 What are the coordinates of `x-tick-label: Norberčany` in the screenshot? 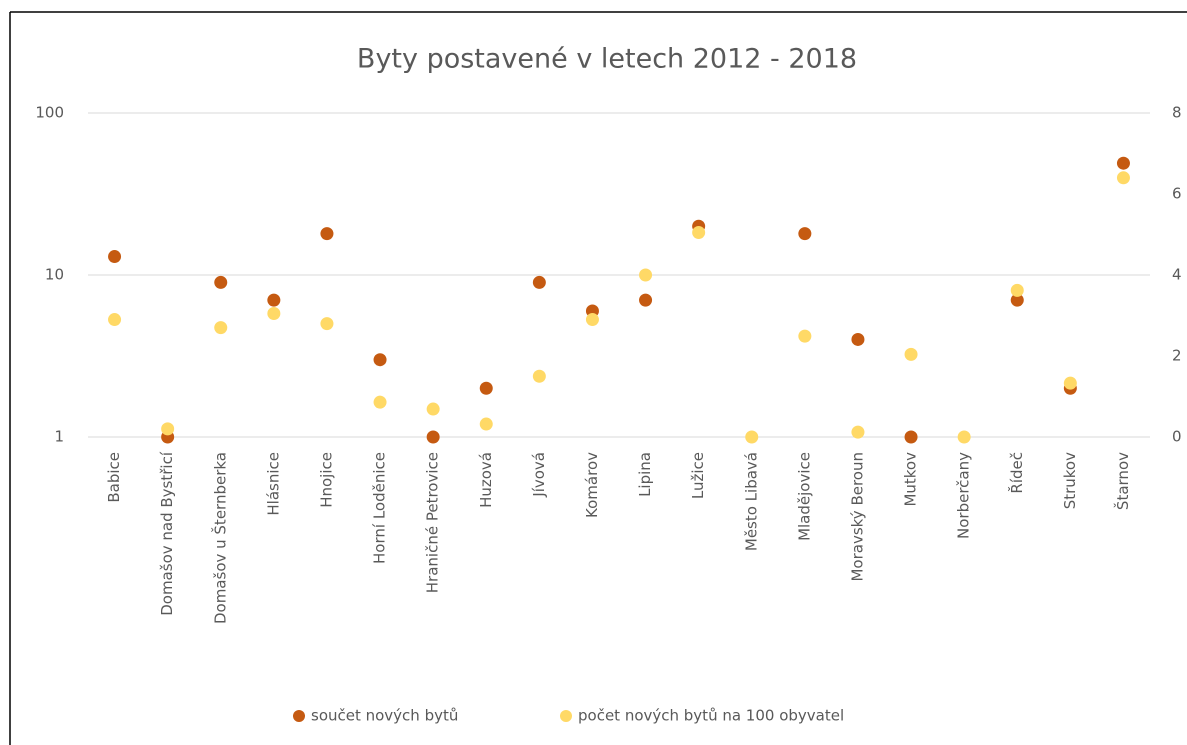 It's located at (964, 495).